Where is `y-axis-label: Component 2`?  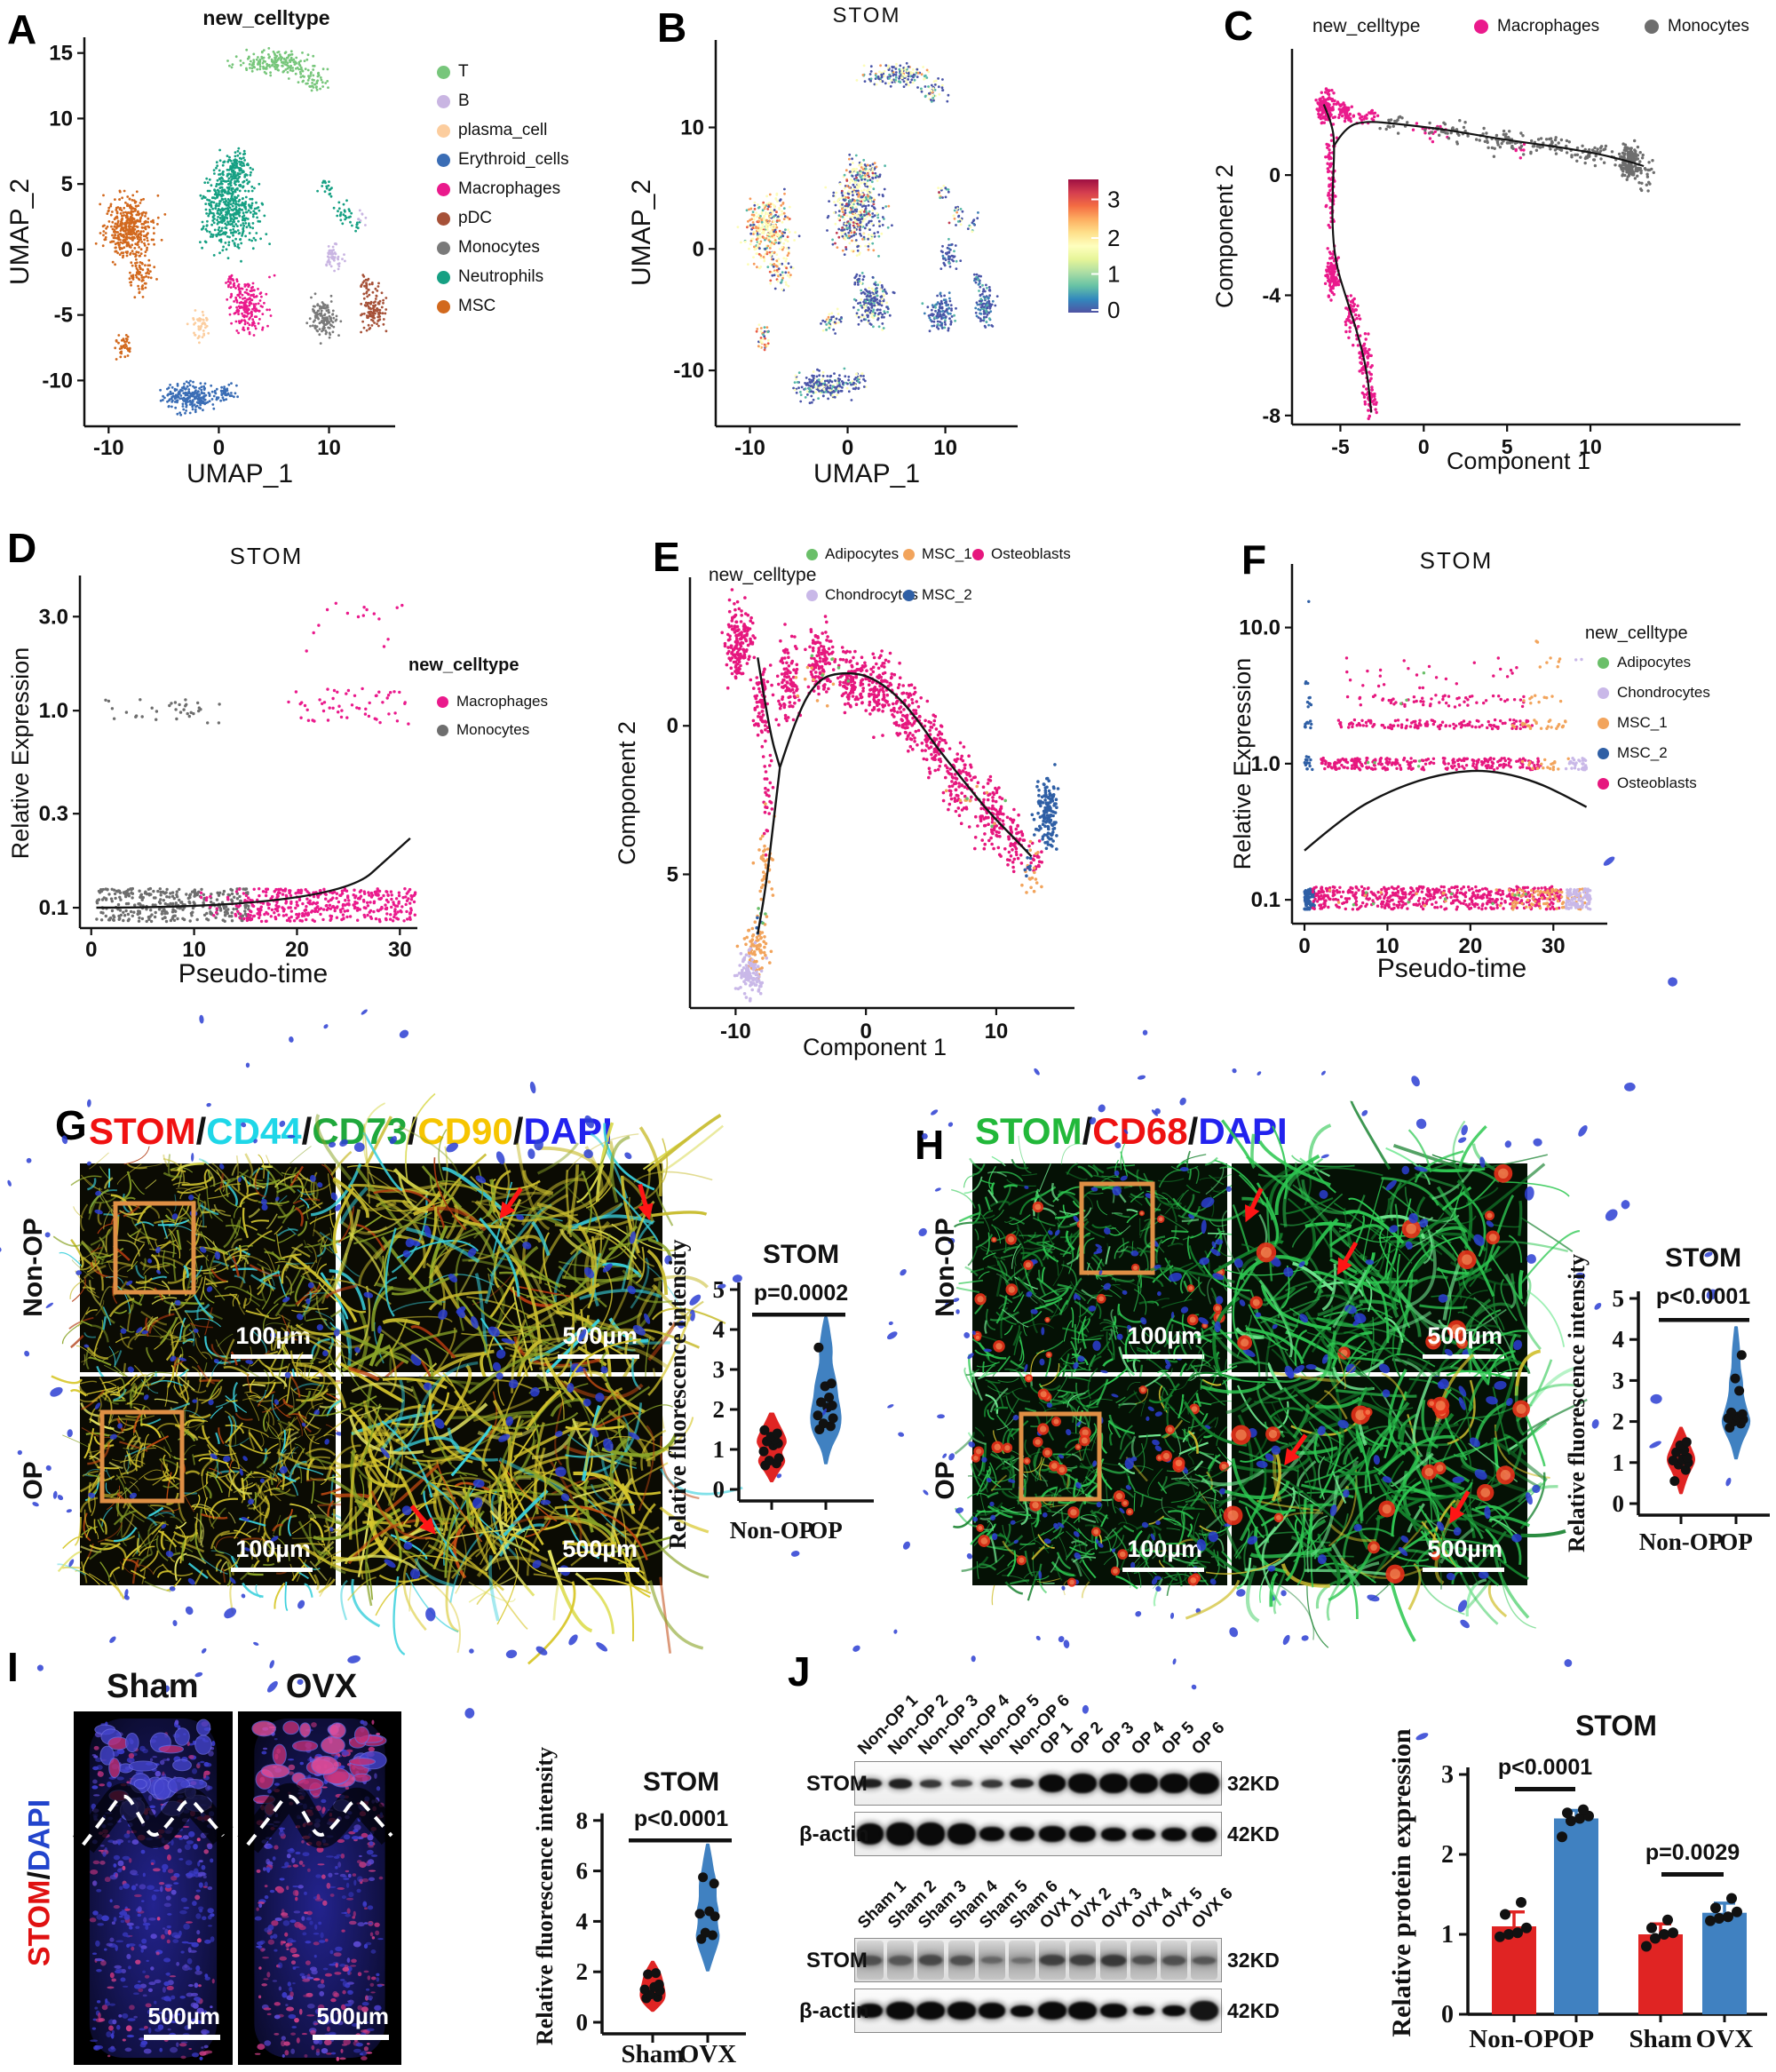
y-axis-label: Component 2 is located at coordinates (1224, 236).